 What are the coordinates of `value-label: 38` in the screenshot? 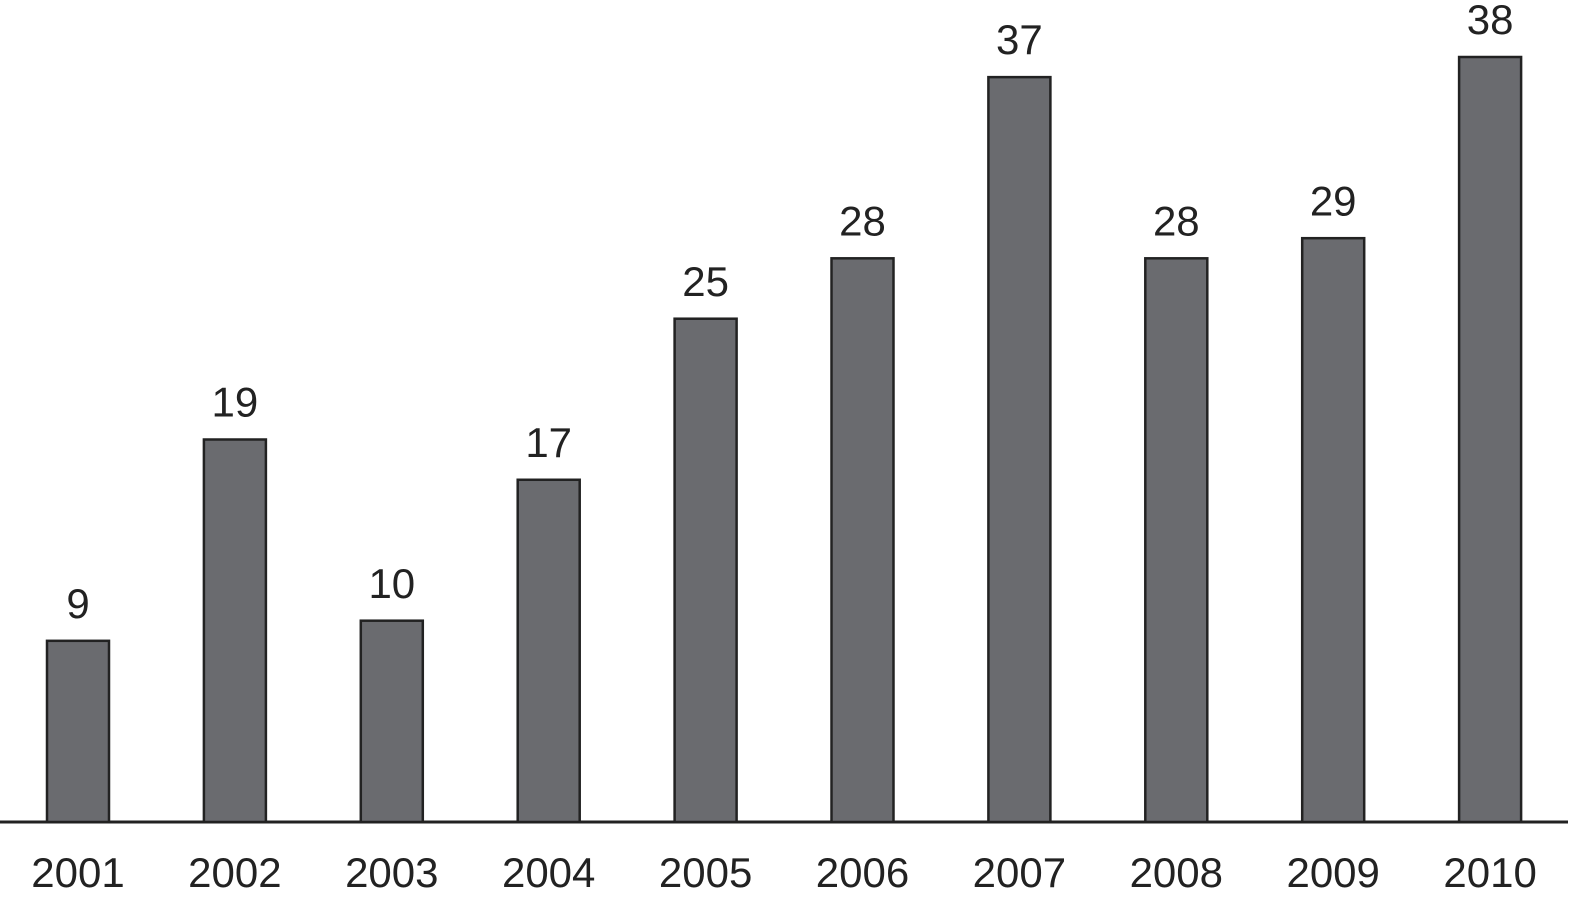 It's located at (1490, 21).